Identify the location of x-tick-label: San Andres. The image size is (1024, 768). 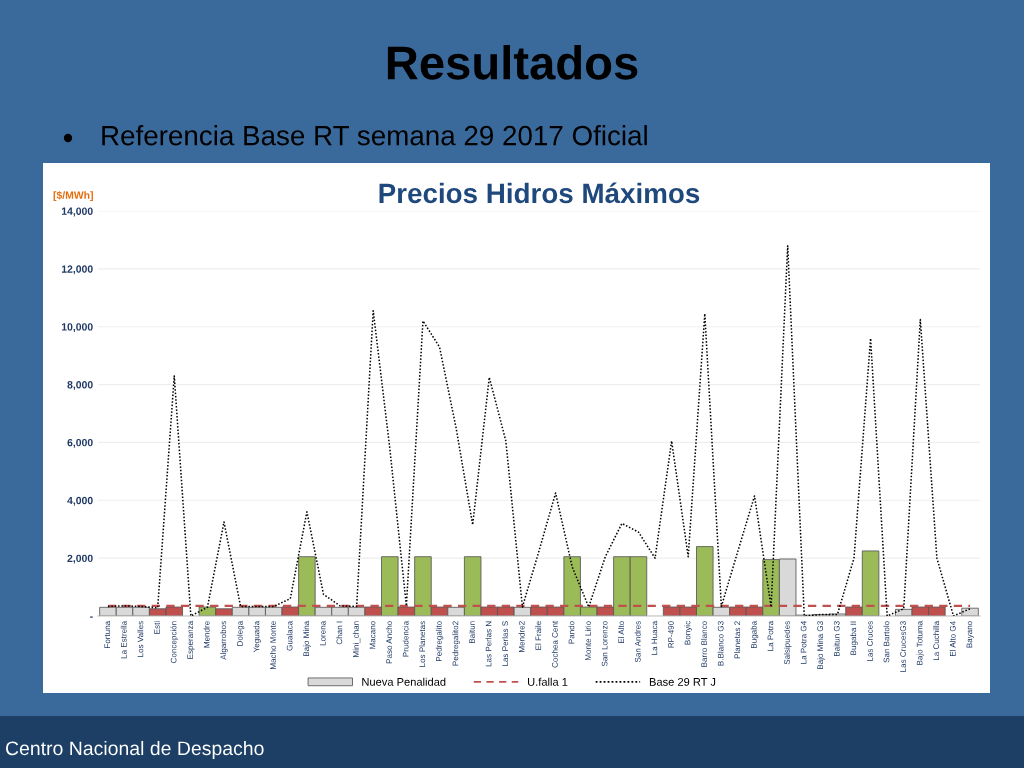
(637, 642).